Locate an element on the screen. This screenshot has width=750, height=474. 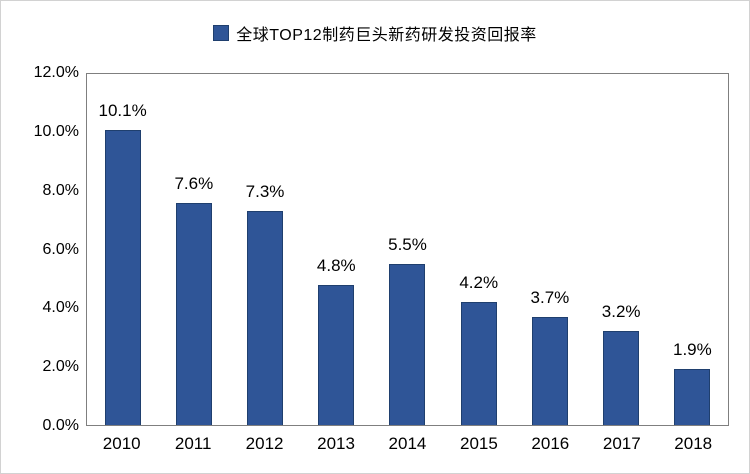
chart-legend: 全球TOP12制药巨头新药研发投资回报率 is located at coordinates (375, 33).